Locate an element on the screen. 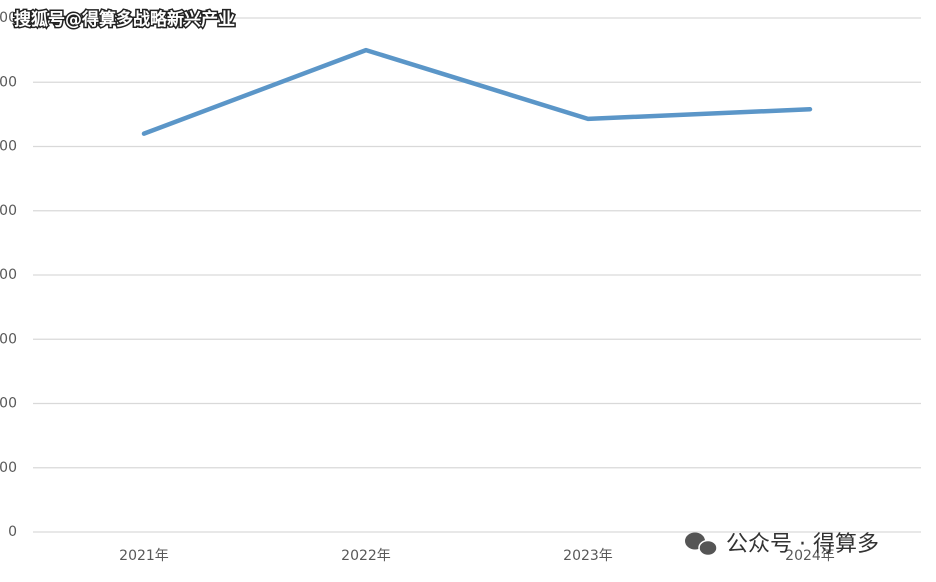 This screenshot has height=582, width=936. watermark: 公众号 · 得算多 is located at coordinates (802, 544).